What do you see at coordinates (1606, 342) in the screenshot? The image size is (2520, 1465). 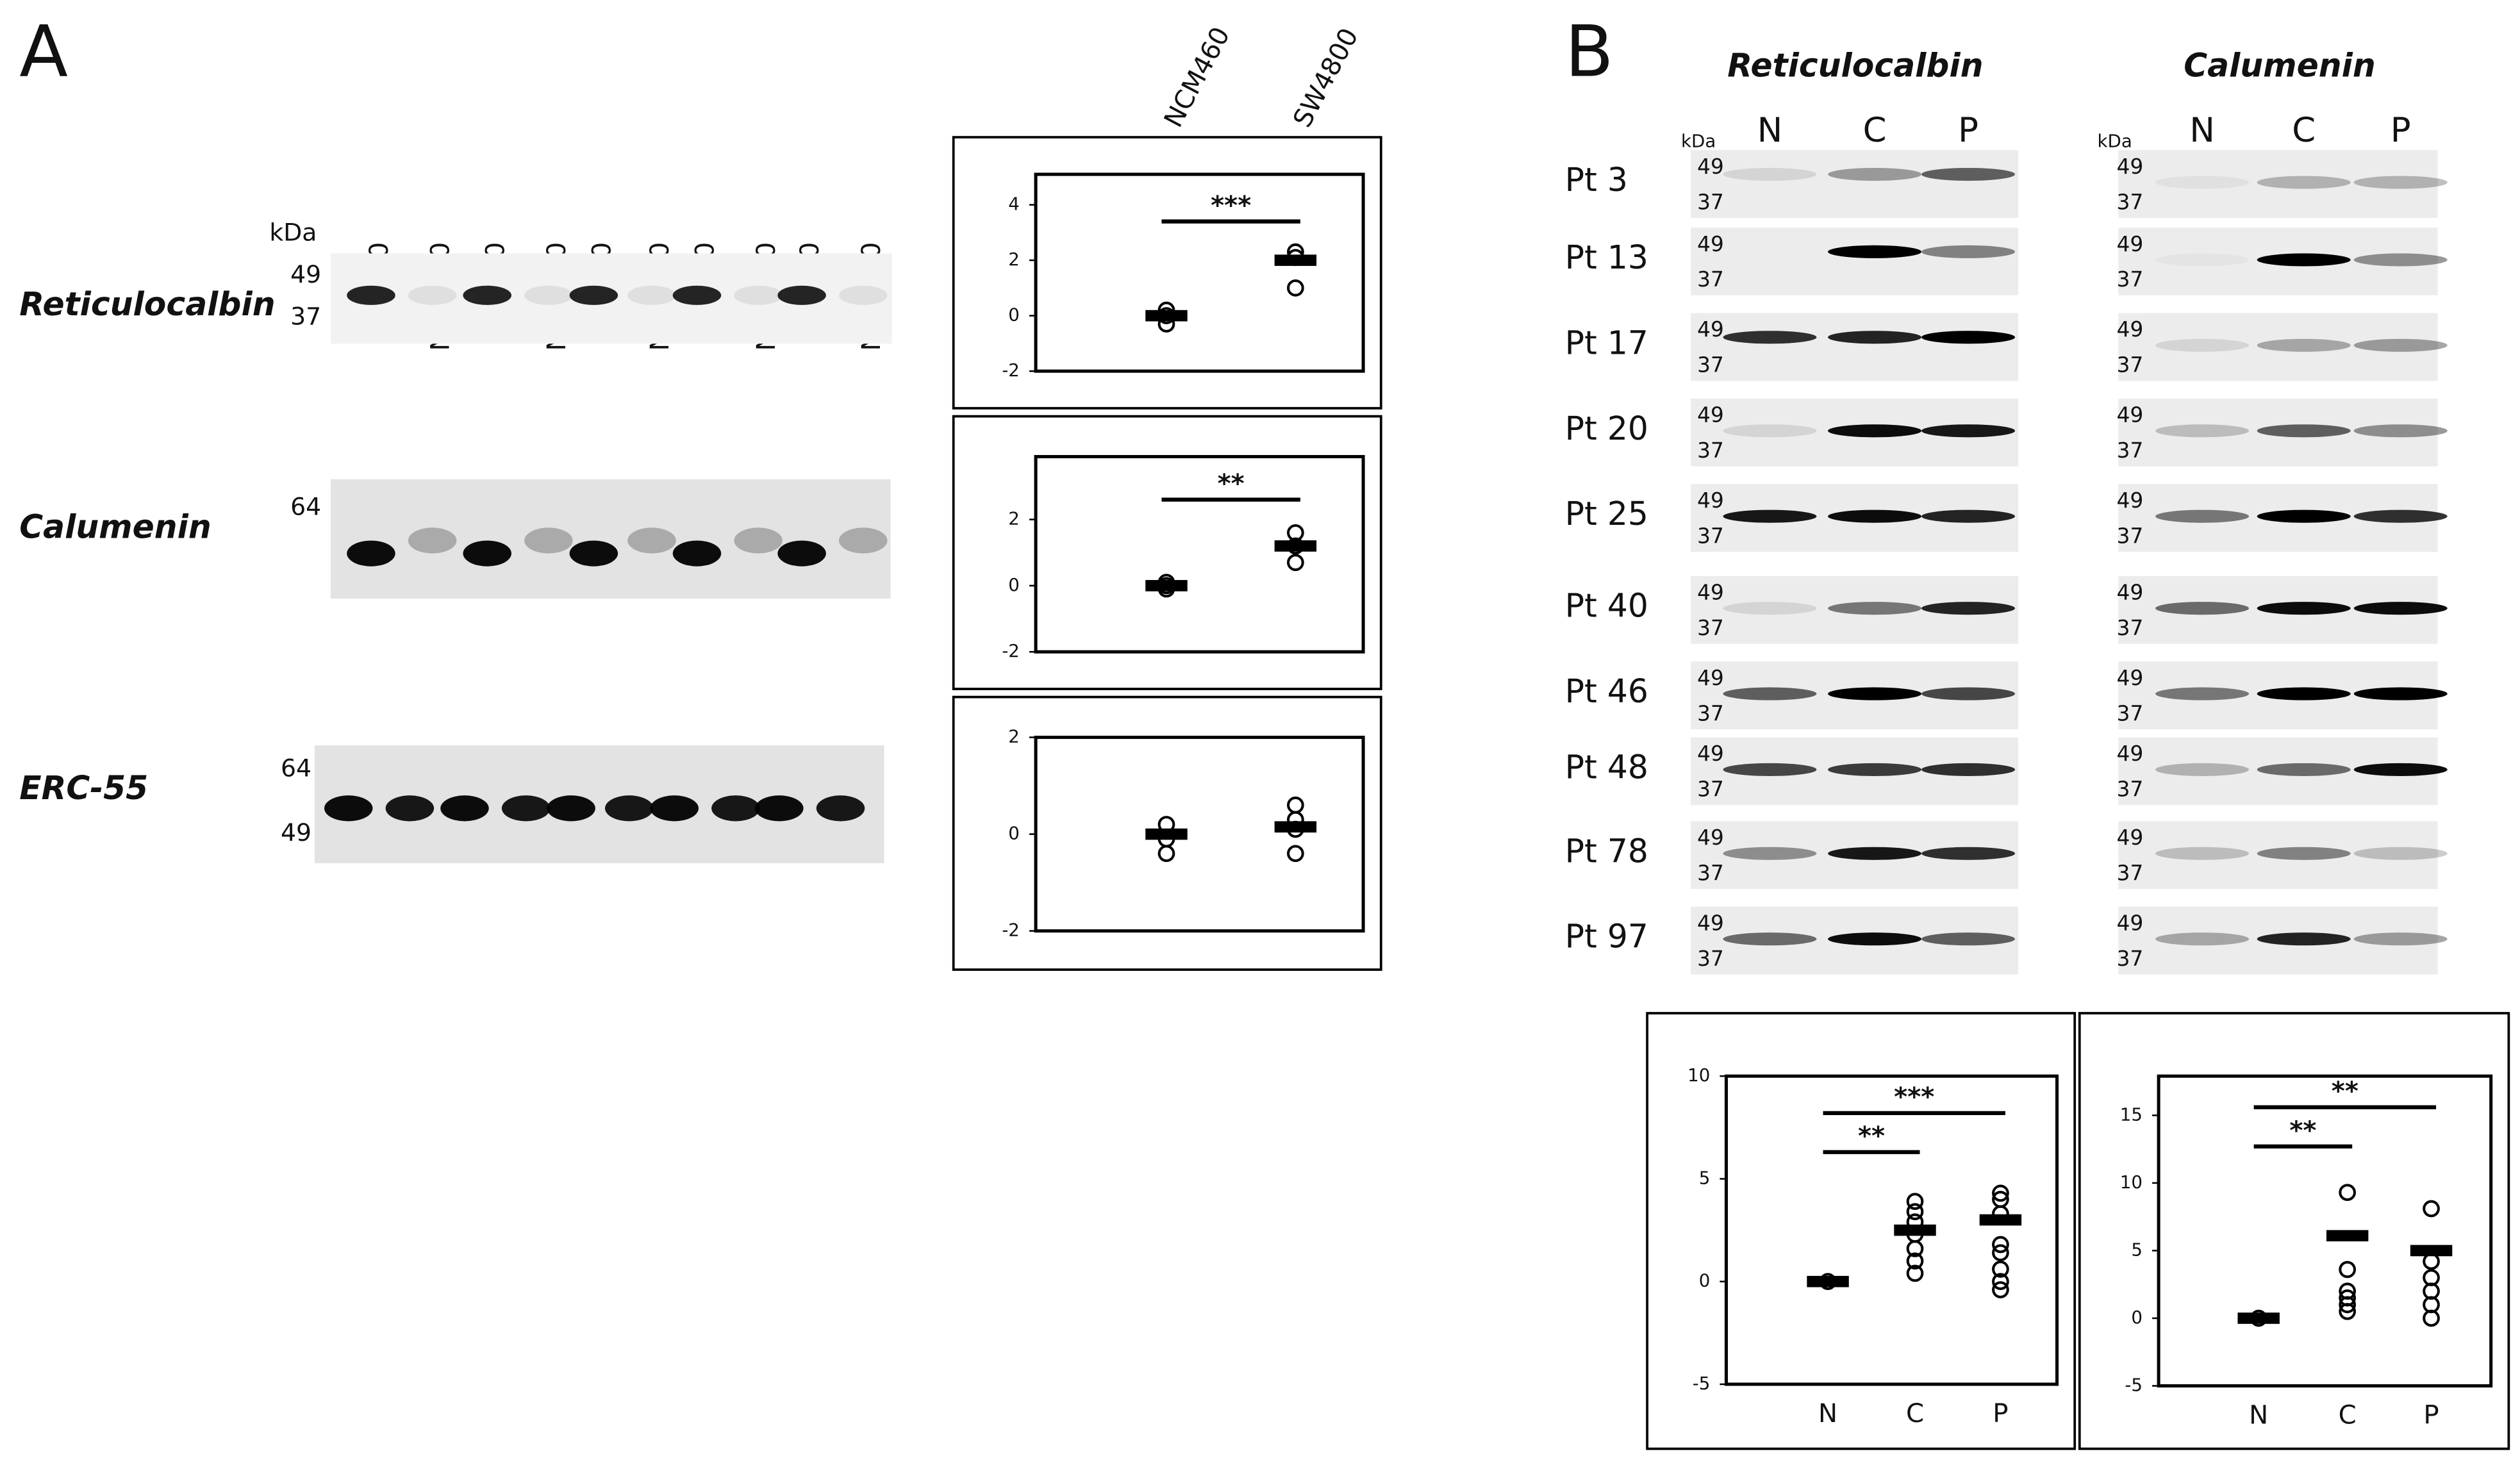 I see `patient-label: Pt 17` at bounding box center [1606, 342].